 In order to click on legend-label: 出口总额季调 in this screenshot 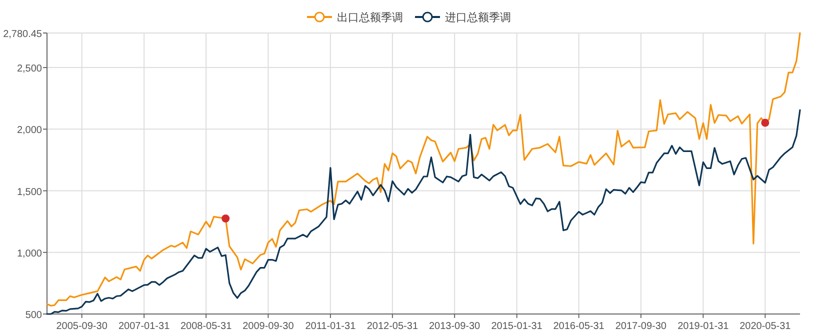, I will do `click(370, 18)`.